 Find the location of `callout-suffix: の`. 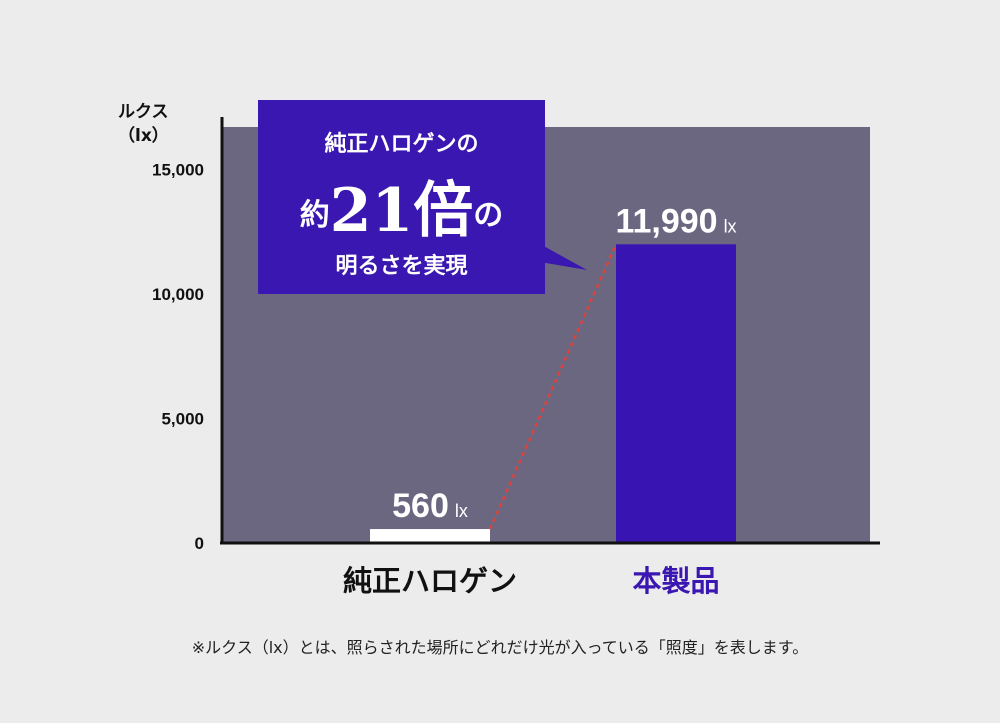

callout-suffix: の is located at coordinates (488, 215).